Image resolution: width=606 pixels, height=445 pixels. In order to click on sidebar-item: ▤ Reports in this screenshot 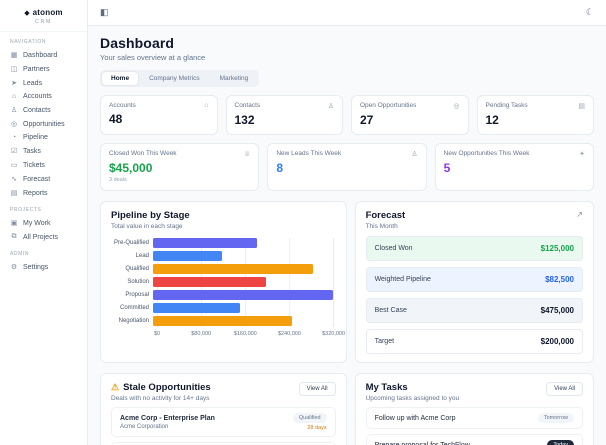, I will do `click(43, 193)`.